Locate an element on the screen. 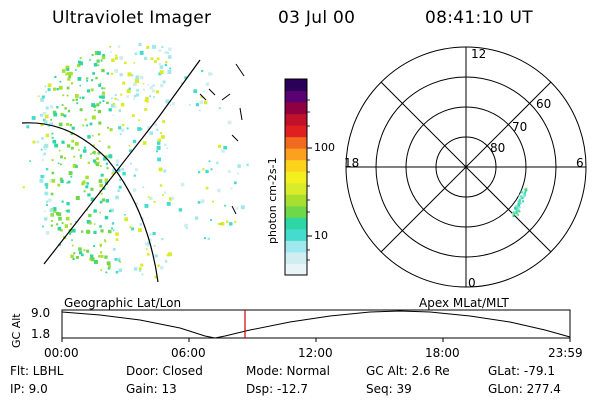  lat-label-60: 60 is located at coordinates (544, 104).